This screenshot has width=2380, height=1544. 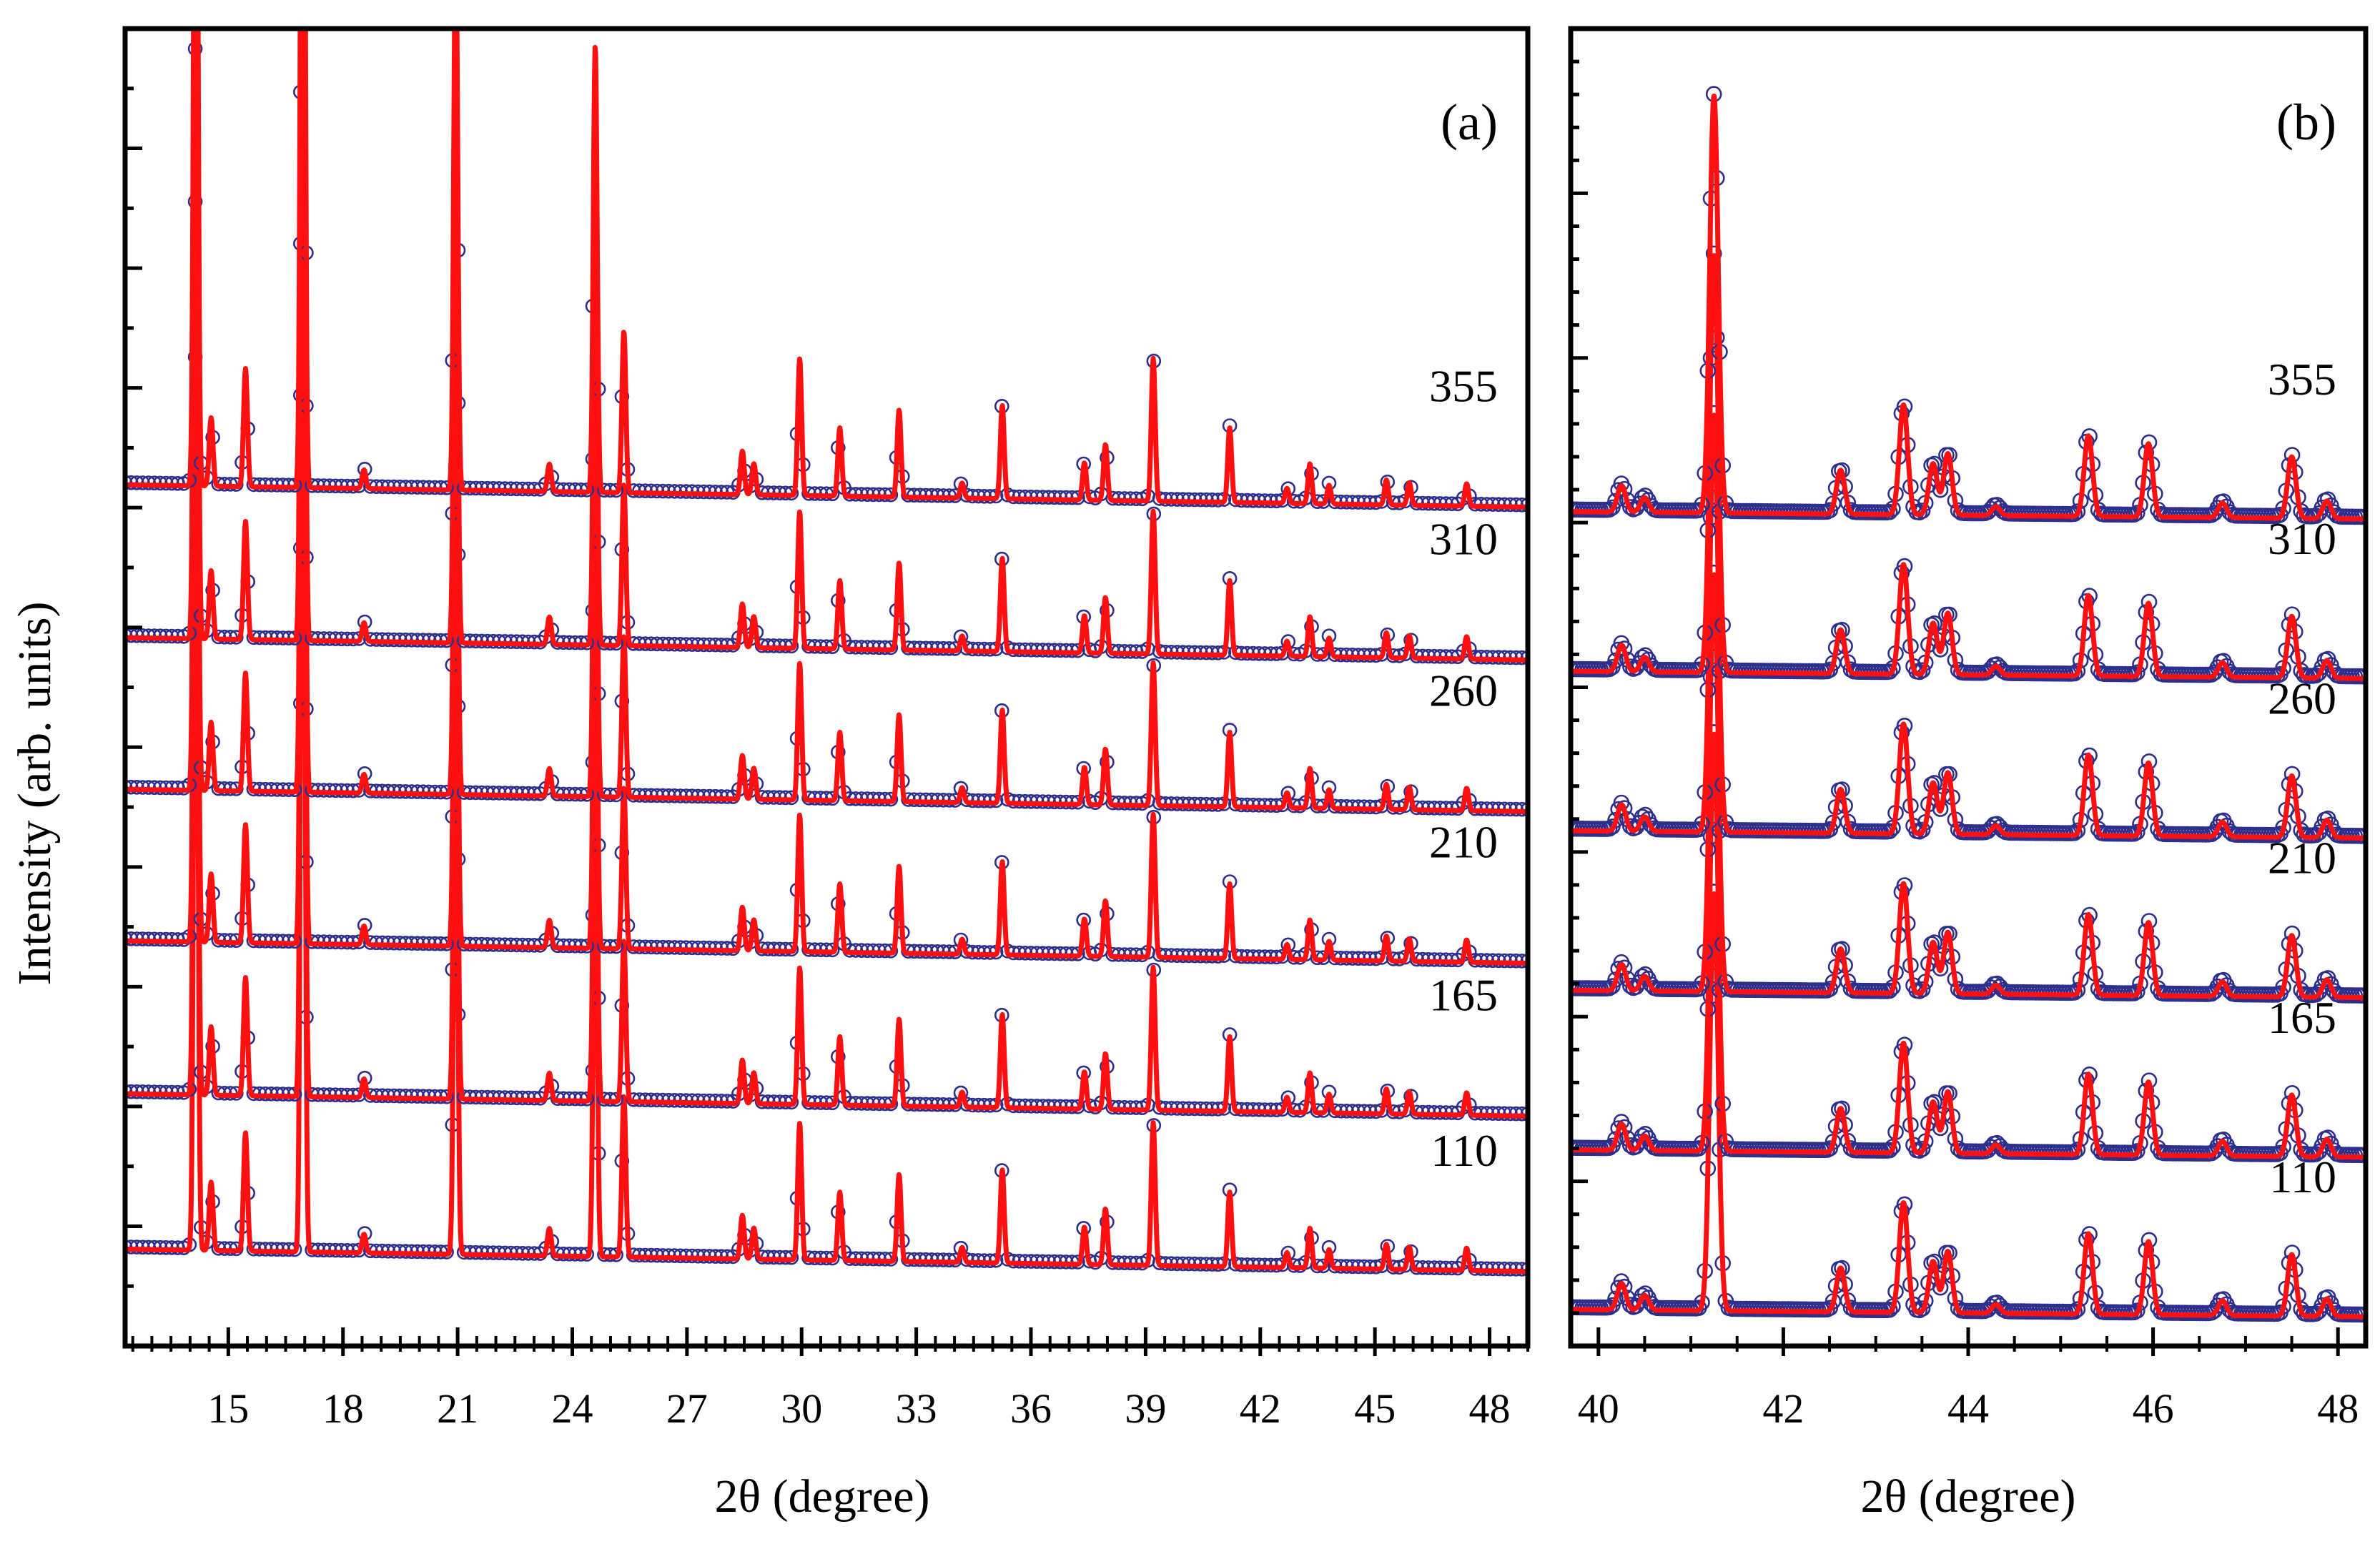 What do you see at coordinates (858, 1408) in the screenshot?
I see `panel-a-tick-labels: 15 18 21 24 27 30 33 36 39 42 45 48` at bounding box center [858, 1408].